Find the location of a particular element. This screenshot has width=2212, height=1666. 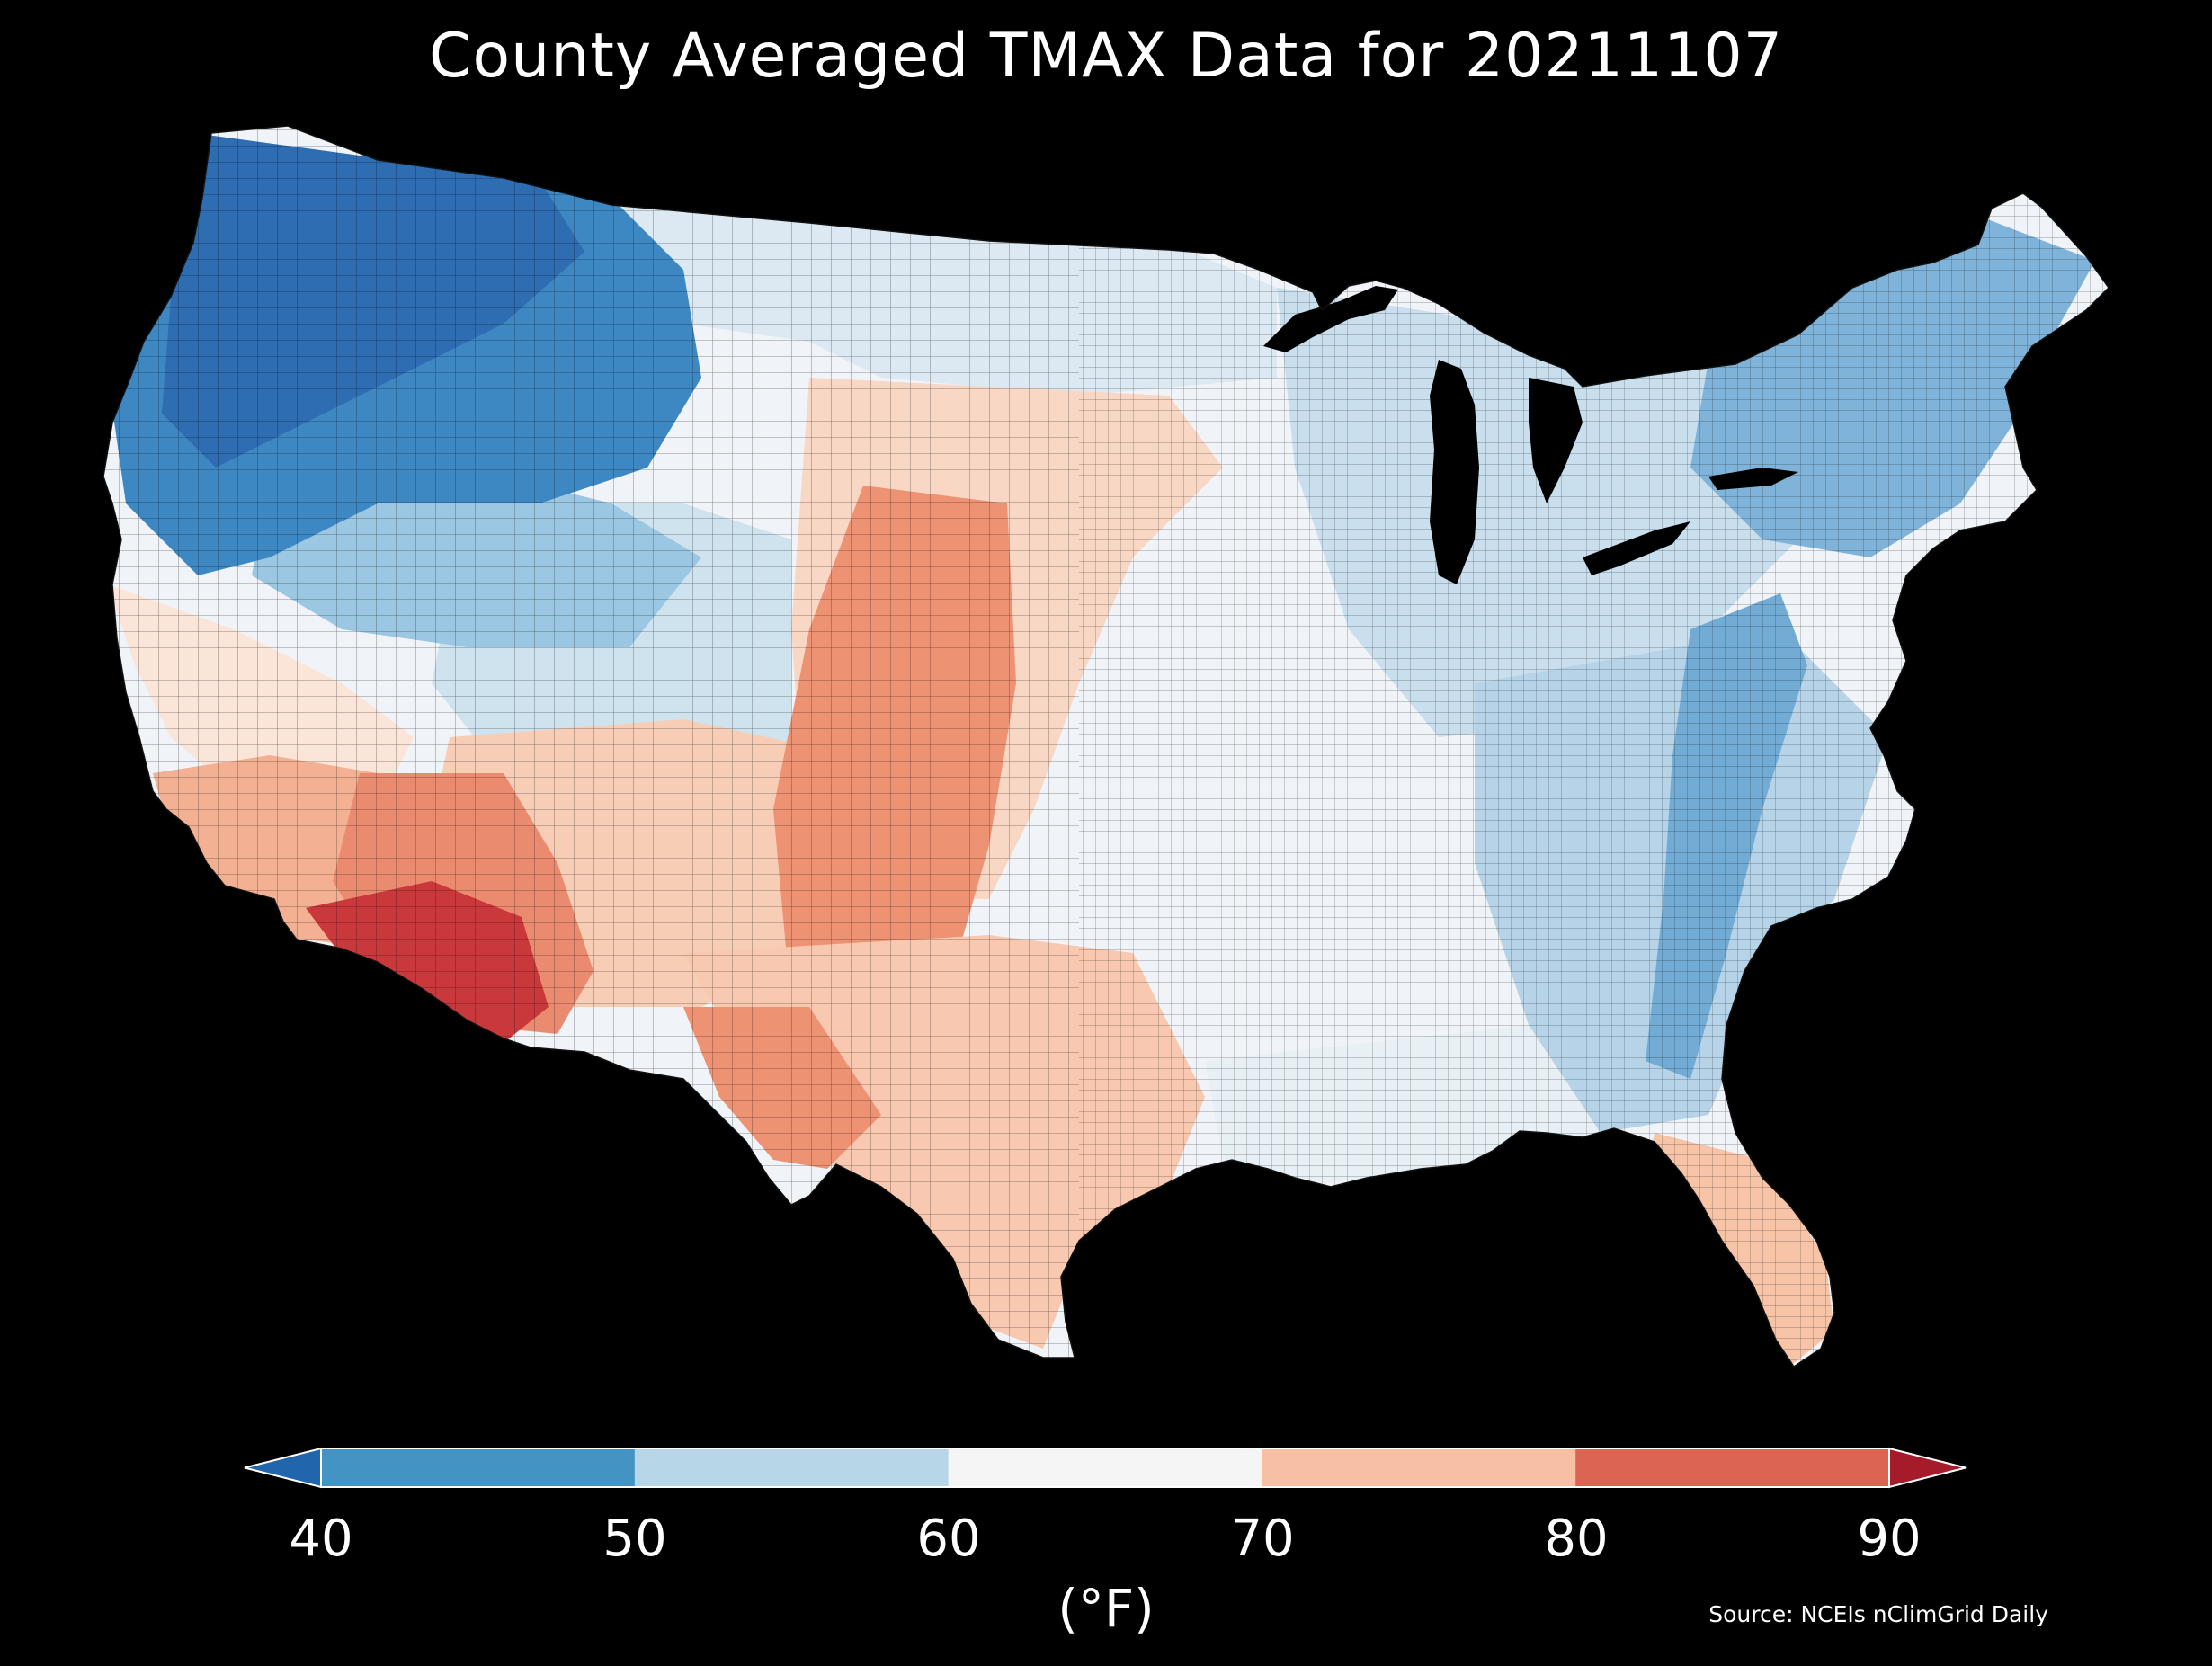

lake-huron is located at coordinates (1556, 441).